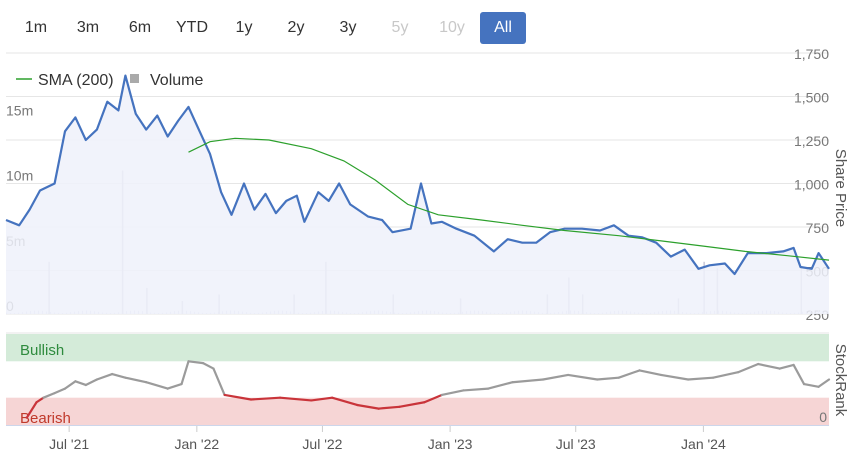 This screenshot has width=856, height=452. I want to click on x-tick-label: Jul '21, so click(69, 444).